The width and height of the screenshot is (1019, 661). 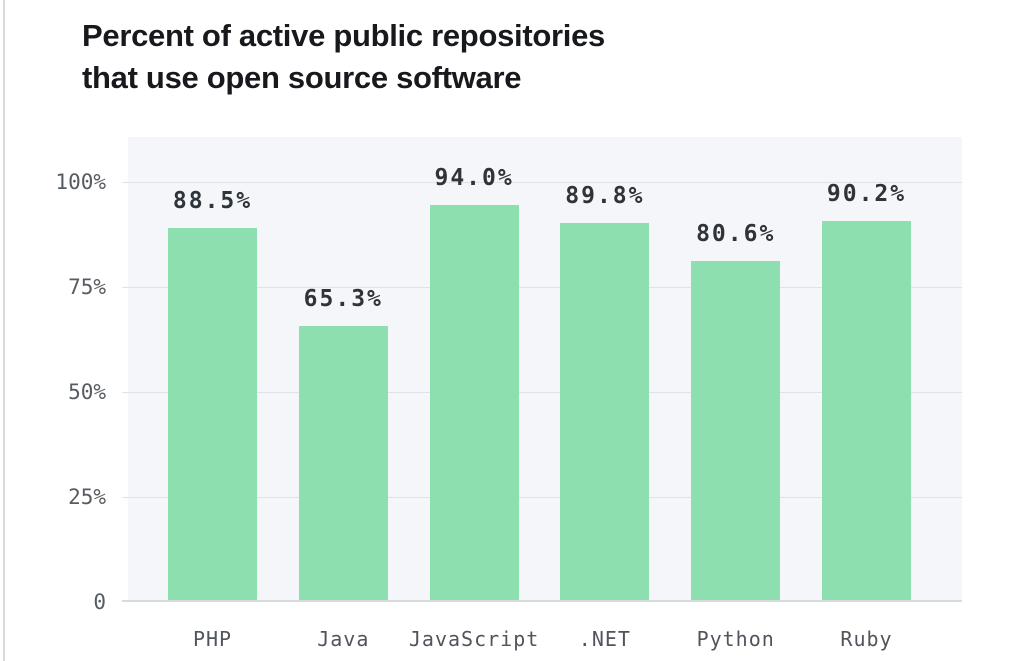 What do you see at coordinates (212, 201) in the screenshot?
I see `value-label-php: 88.5%` at bounding box center [212, 201].